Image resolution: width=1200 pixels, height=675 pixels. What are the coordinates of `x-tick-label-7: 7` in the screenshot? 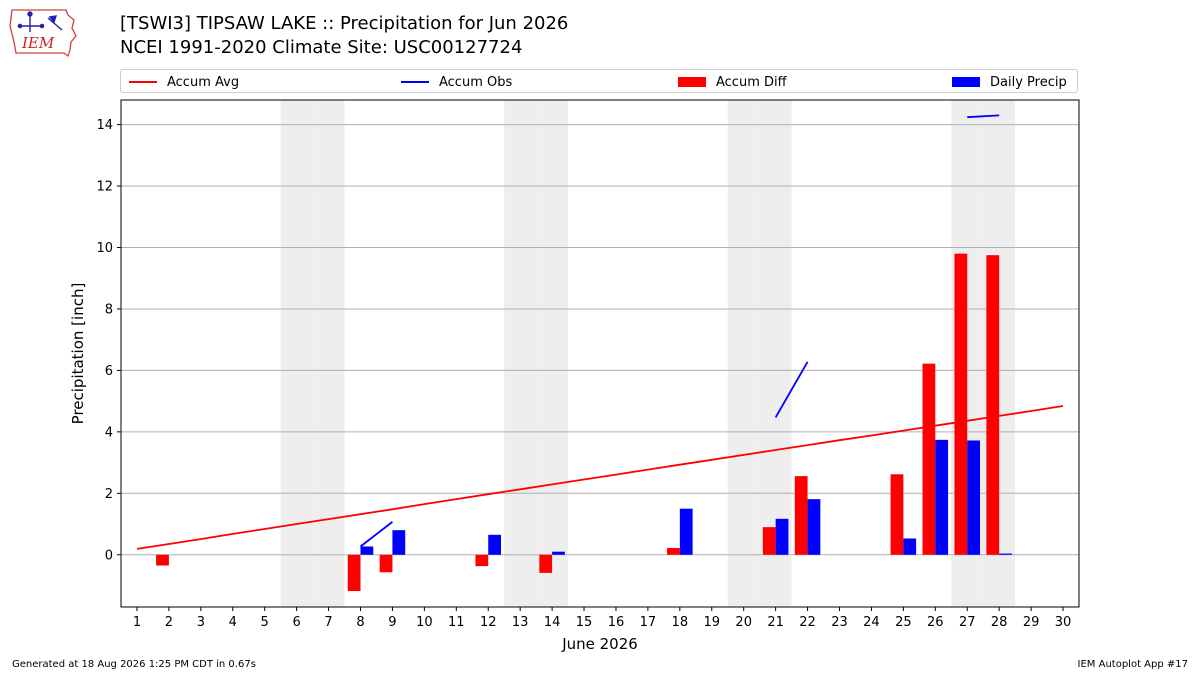 It's located at (328, 622).